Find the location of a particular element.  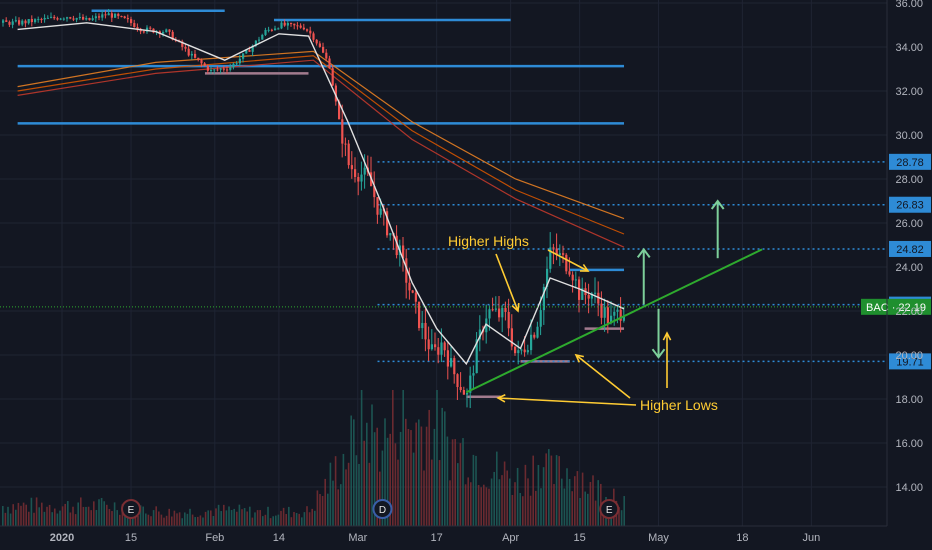

target-tag-label: 24.82 is located at coordinates (910, 250).